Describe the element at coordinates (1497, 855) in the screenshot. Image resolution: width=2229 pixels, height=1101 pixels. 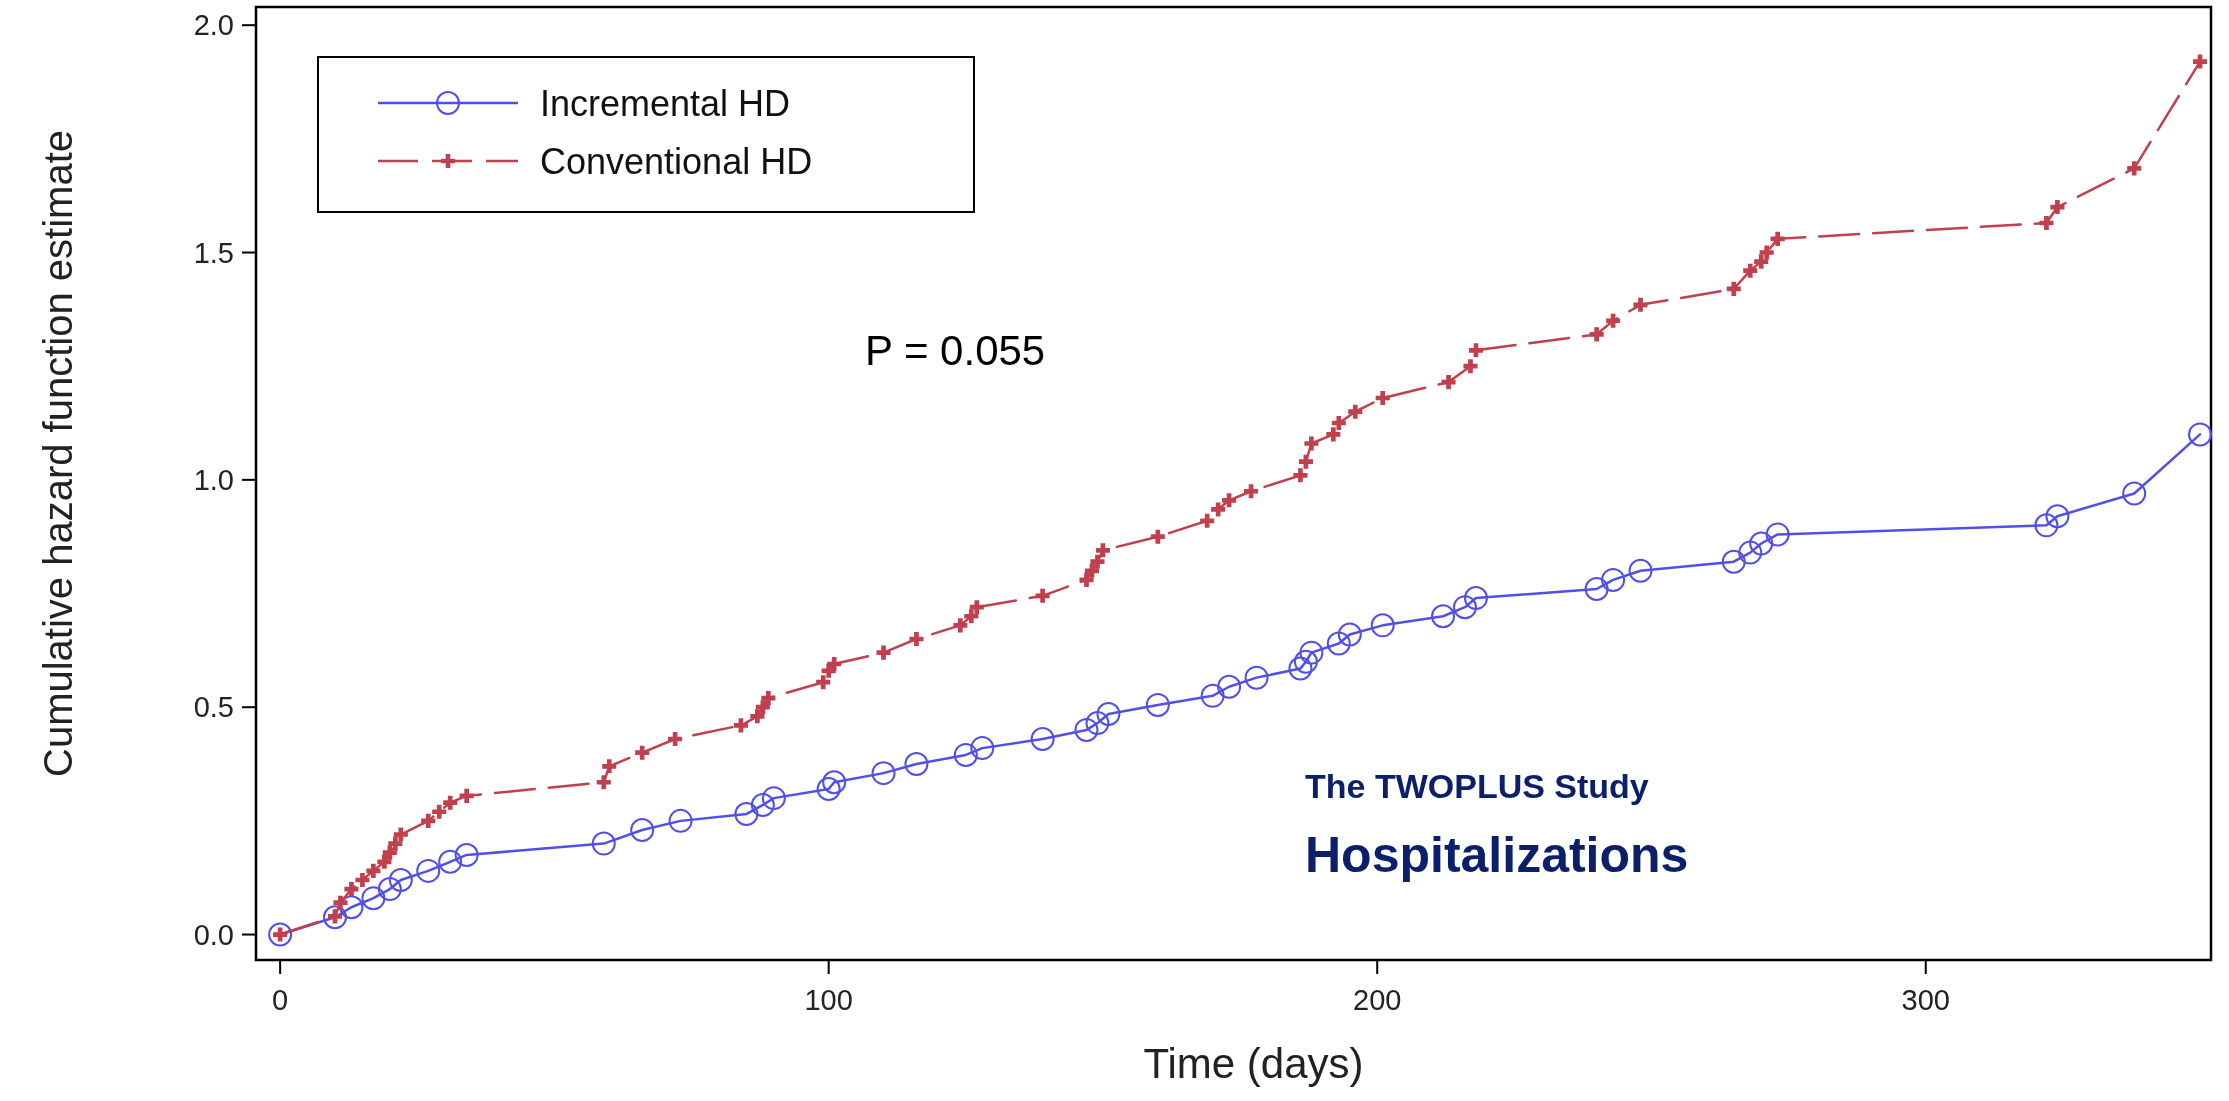
I see `annotation: Hospitalizations` at that location.